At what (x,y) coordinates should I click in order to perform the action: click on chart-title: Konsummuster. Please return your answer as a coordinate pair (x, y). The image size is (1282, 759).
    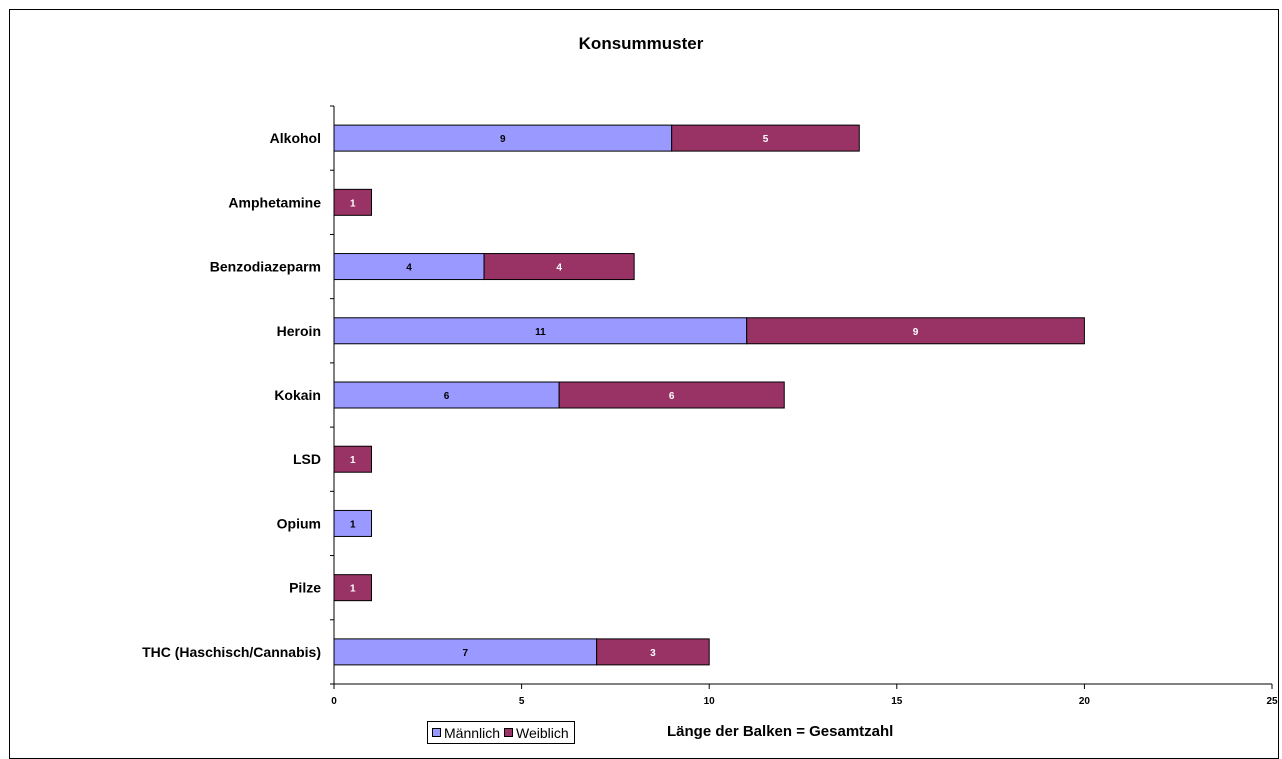
    Looking at the image, I should click on (641, 43).